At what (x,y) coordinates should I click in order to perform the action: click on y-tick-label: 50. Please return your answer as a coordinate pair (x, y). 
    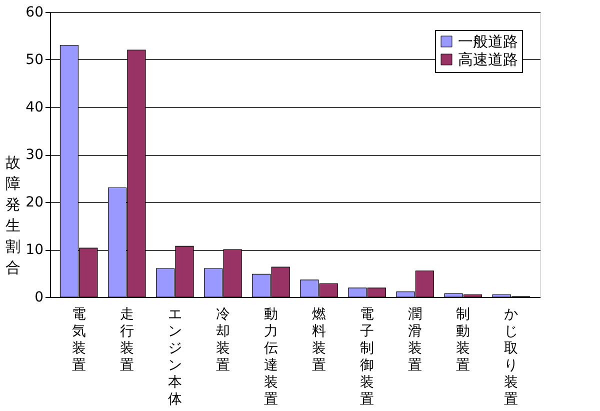
    Looking at the image, I should click on (35, 60).